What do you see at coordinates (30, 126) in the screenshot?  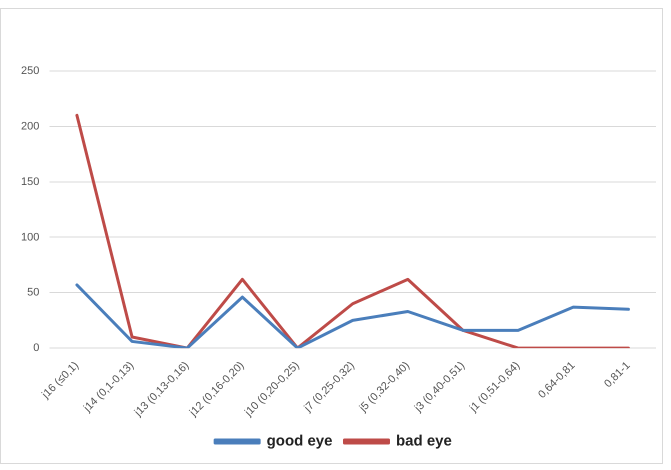 I see `y-tick-label: 200` at bounding box center [30, 126].